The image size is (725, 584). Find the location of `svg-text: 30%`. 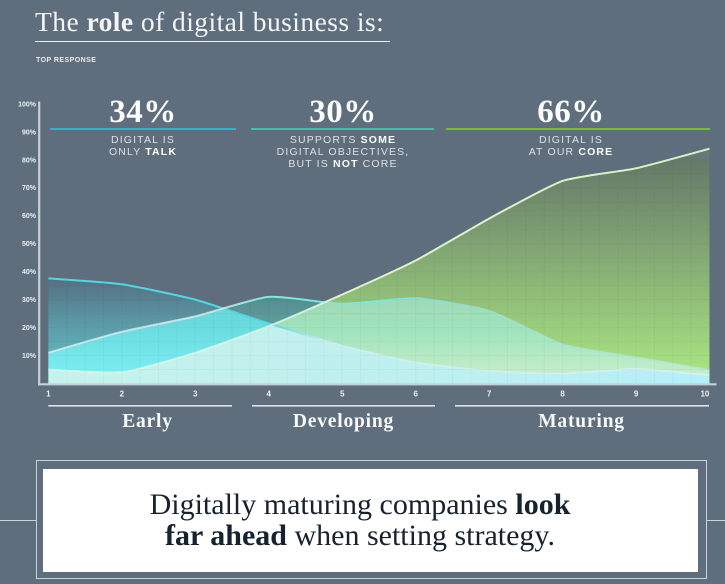

svg-text: 30% is located at coordinates (29, 300).